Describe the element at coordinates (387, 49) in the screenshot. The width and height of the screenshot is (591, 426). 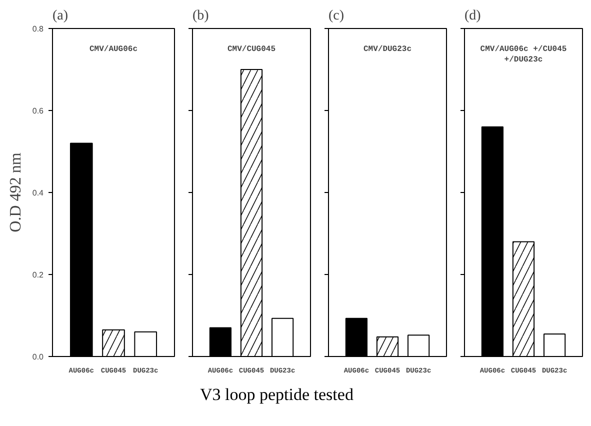
I see `annotation: CMV/DUG23c` at that location.